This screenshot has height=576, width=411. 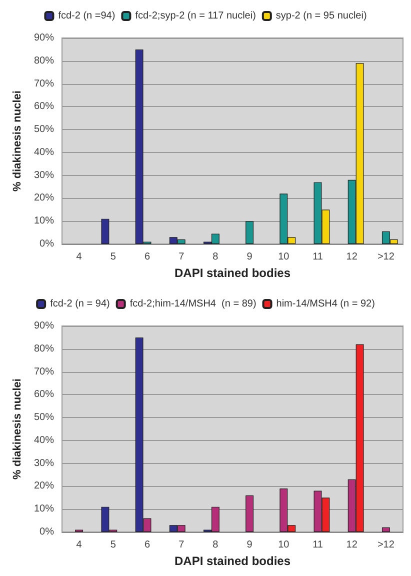 I want to click on legend-label: him-14/MSH4 (n = 92), so click(x=325, y=304).